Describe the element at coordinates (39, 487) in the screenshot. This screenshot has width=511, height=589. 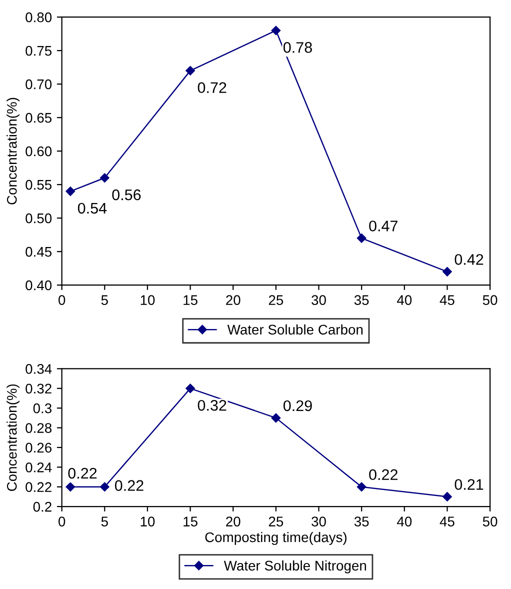
I see `y-tick-label: 0.22` at that location.